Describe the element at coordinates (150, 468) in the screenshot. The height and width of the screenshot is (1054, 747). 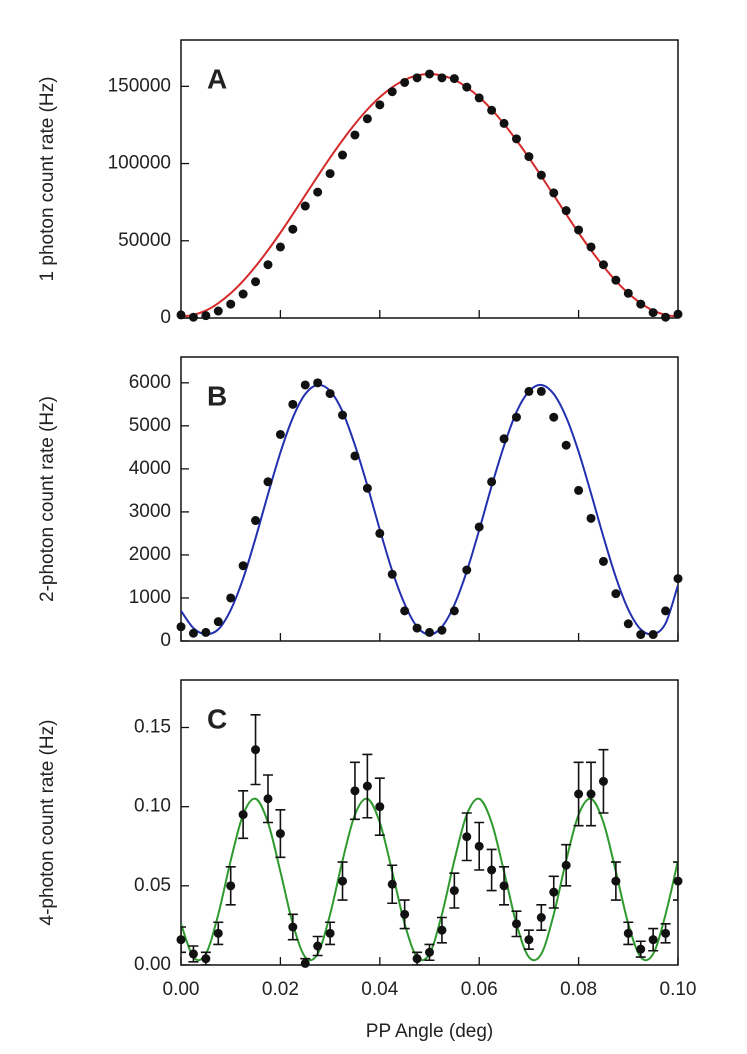
I see `y-tick-label: 4000` at that location.